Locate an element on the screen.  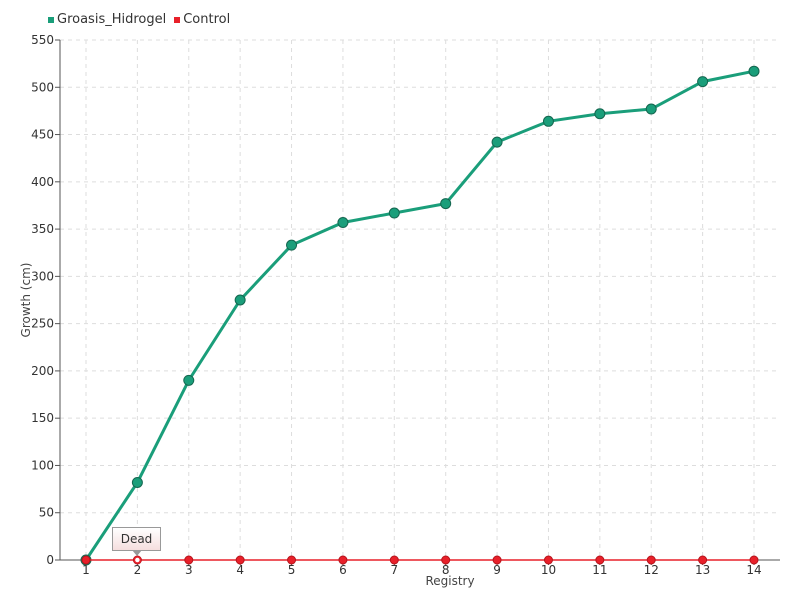
x-tick-label: 4 is located at coordinates (240, 570).